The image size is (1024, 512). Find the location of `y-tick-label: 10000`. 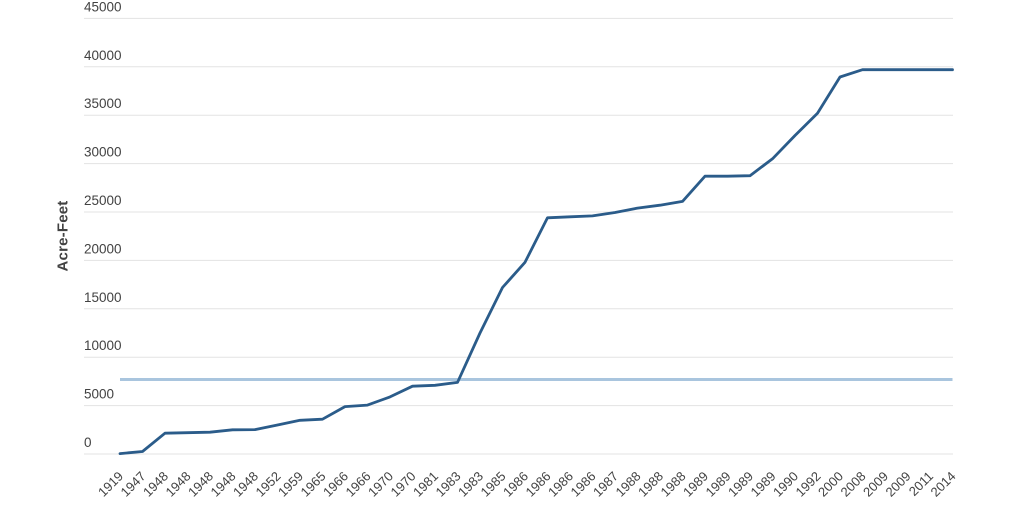

y-tick-label: 10000 is located at coordinates (103, 345).